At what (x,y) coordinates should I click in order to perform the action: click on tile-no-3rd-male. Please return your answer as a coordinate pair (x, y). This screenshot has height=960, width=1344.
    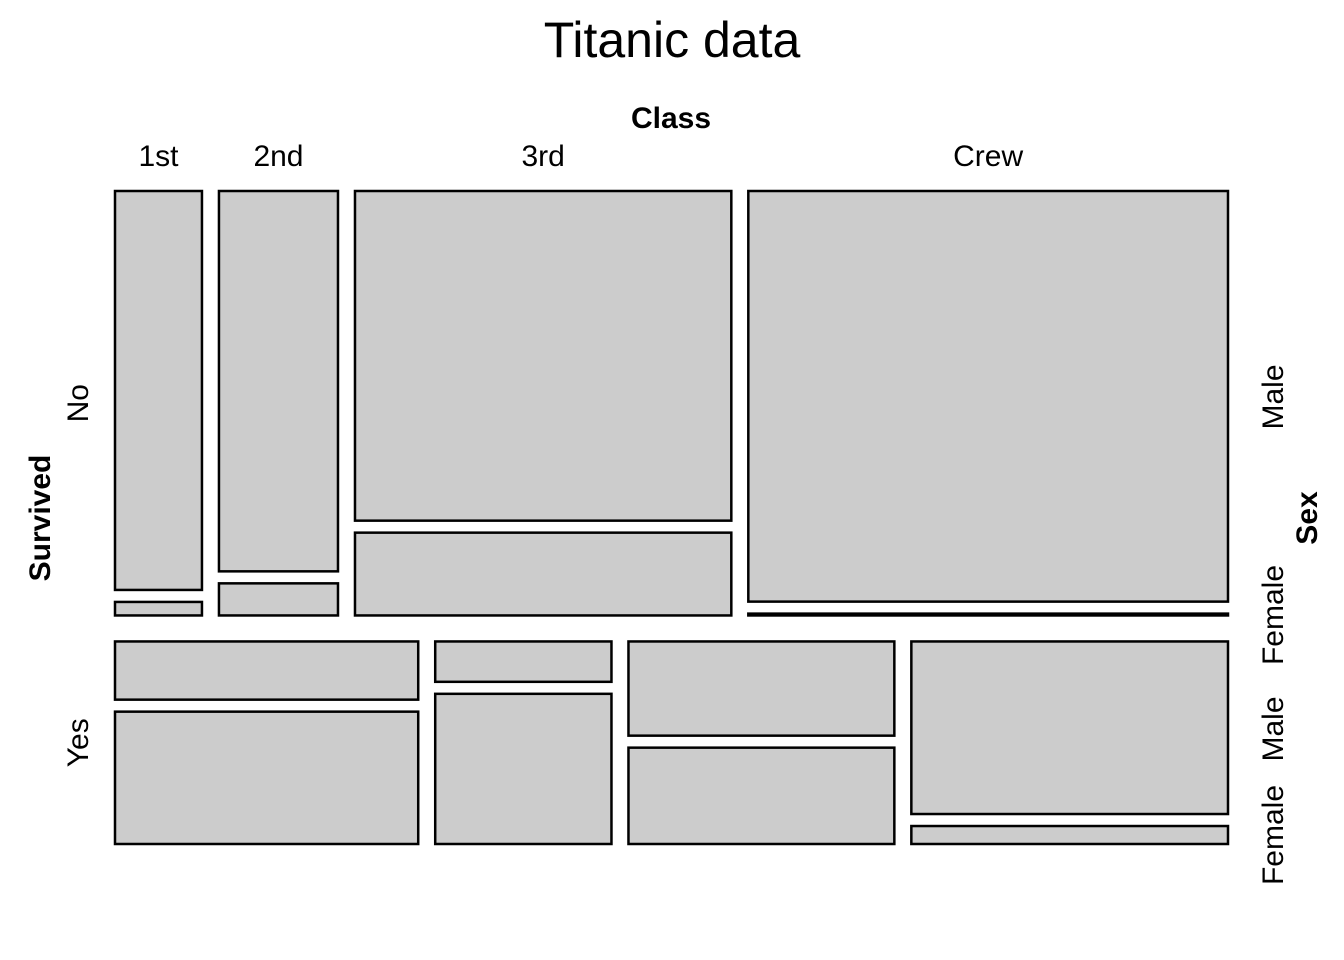
    Looking at the image, I should click on (543, 355).